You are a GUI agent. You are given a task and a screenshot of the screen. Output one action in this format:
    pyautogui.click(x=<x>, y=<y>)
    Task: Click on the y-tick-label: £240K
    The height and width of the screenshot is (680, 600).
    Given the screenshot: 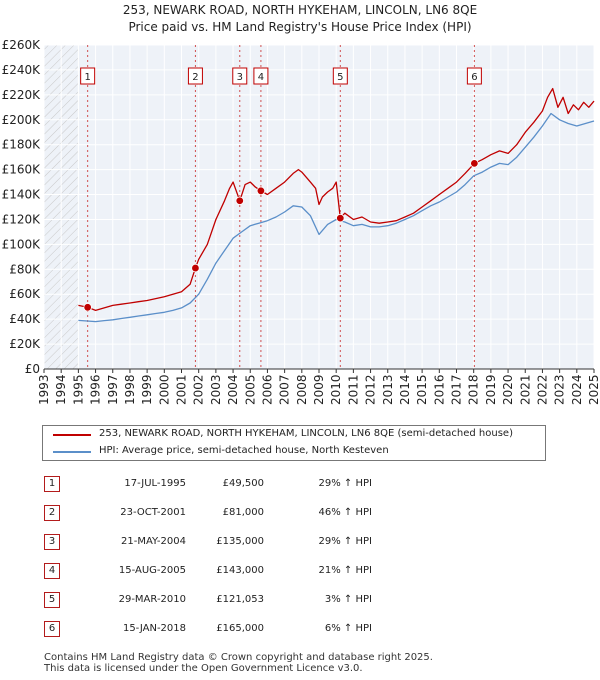 What is the action you would take?
    pyautogui.click(x=22, y=70)
    